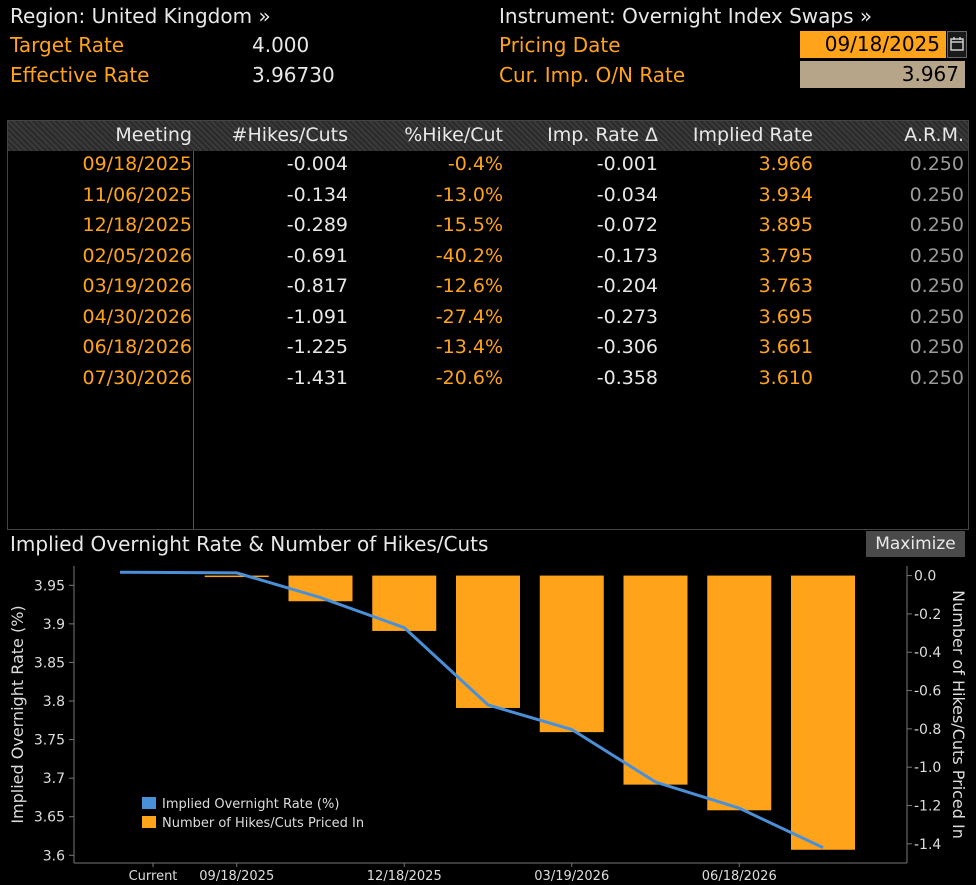  Describe the element at coordinates (915, 544) in the screenshot. I see `maximize-button: Maximize` at that location.